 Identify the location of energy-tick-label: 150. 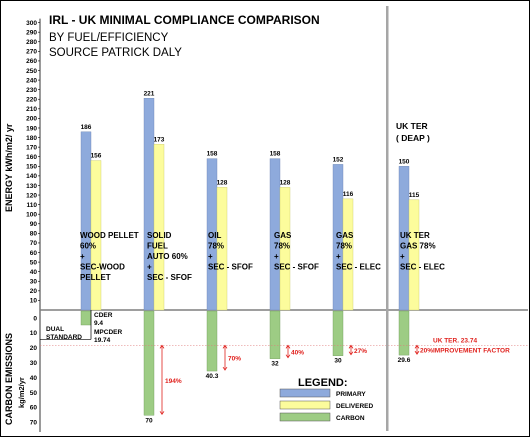
(31, 167).